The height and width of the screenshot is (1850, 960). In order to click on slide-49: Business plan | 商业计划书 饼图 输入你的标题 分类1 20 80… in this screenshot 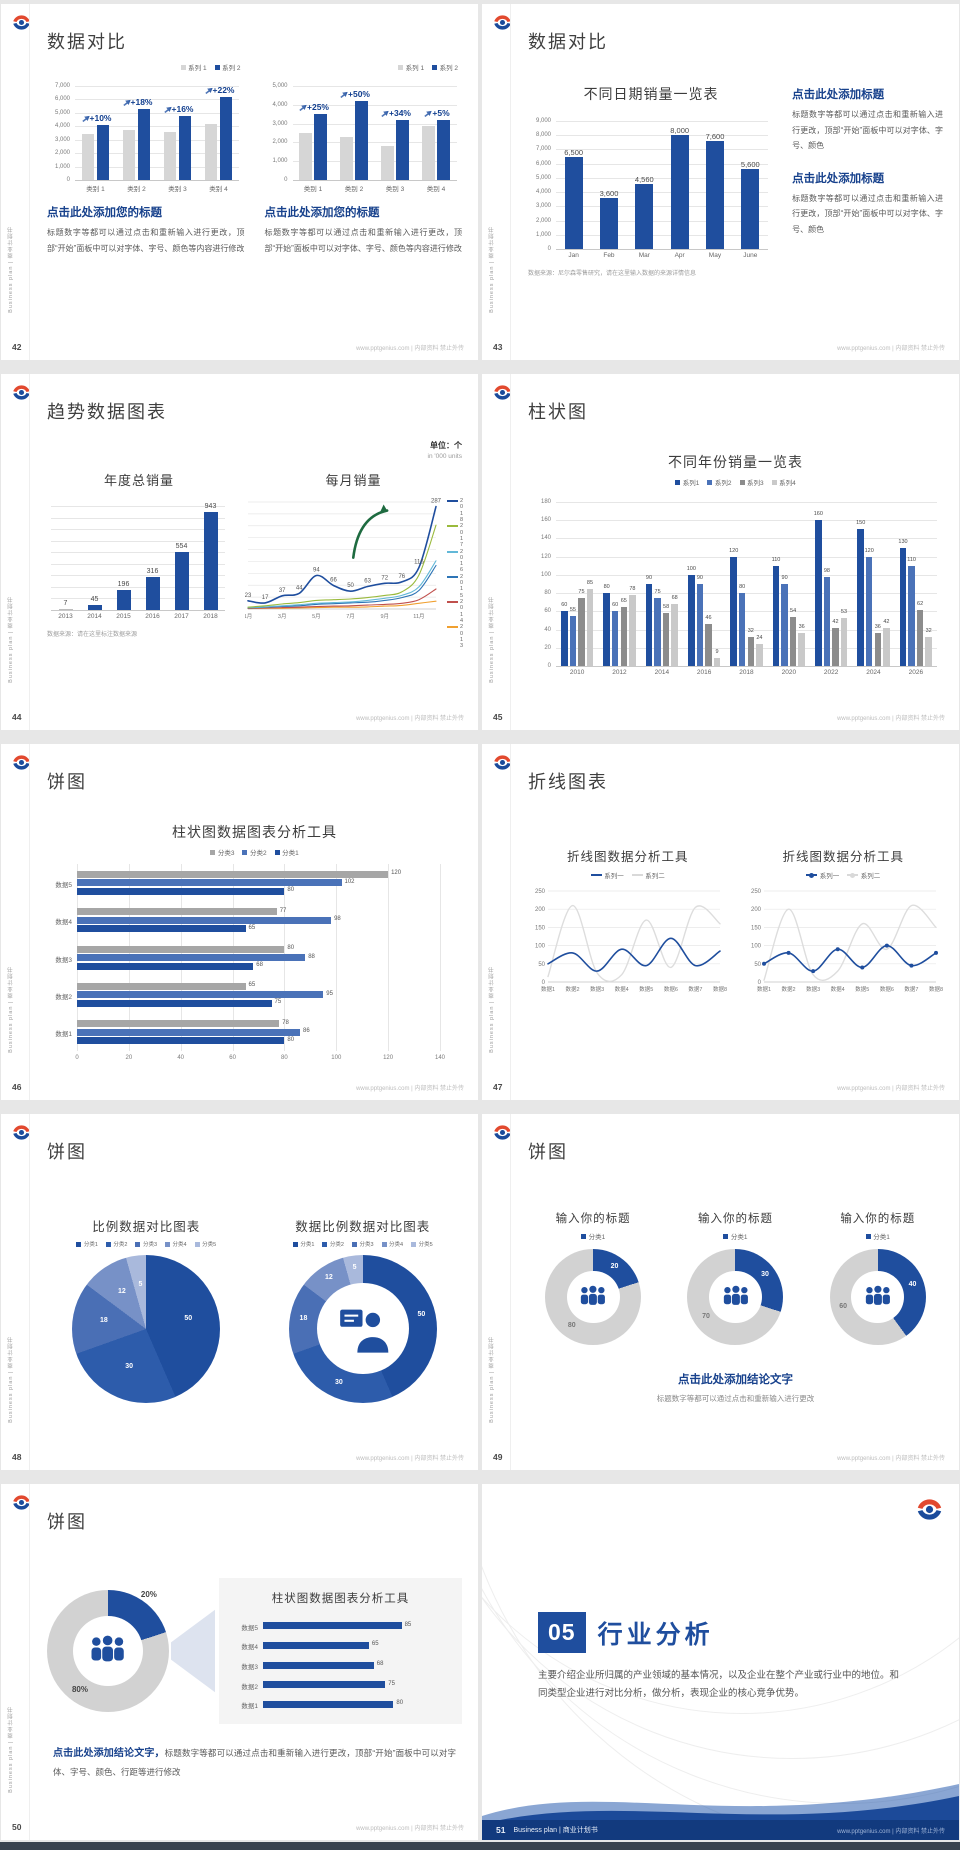, I will do `click(720, 1292)`.